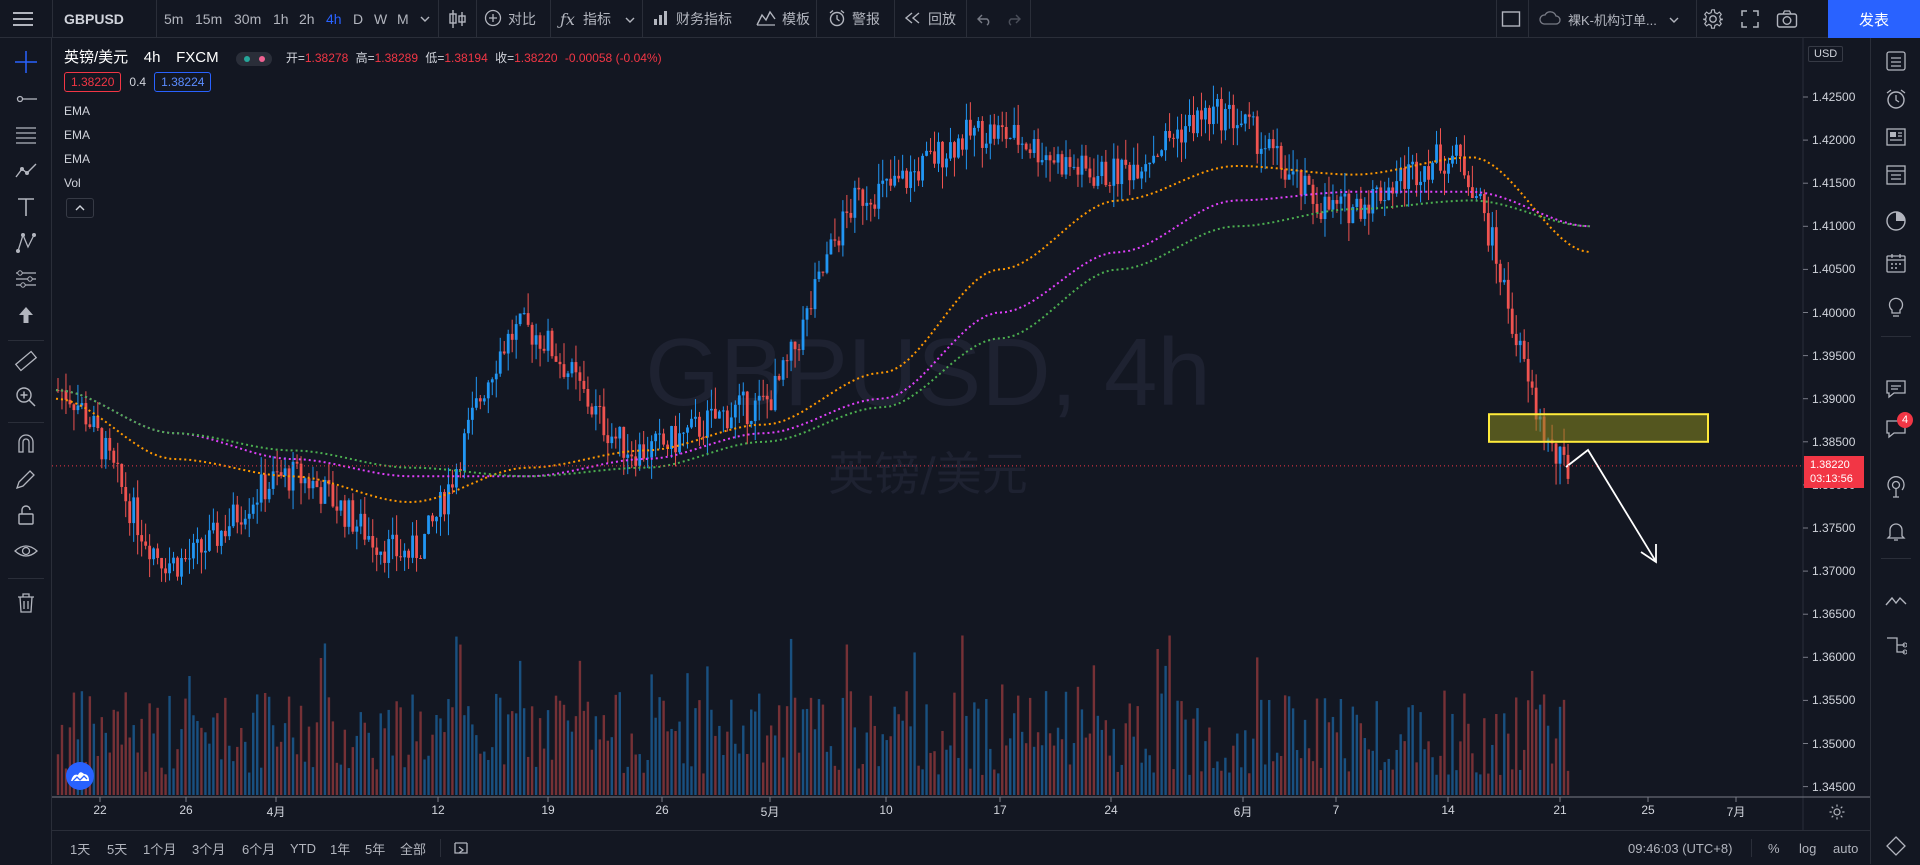 The width and height of the screenshot is (1920, 865). Describe the element at coordinates (458, 19) in the screenshot. I see `chart-type-icon` at that location.